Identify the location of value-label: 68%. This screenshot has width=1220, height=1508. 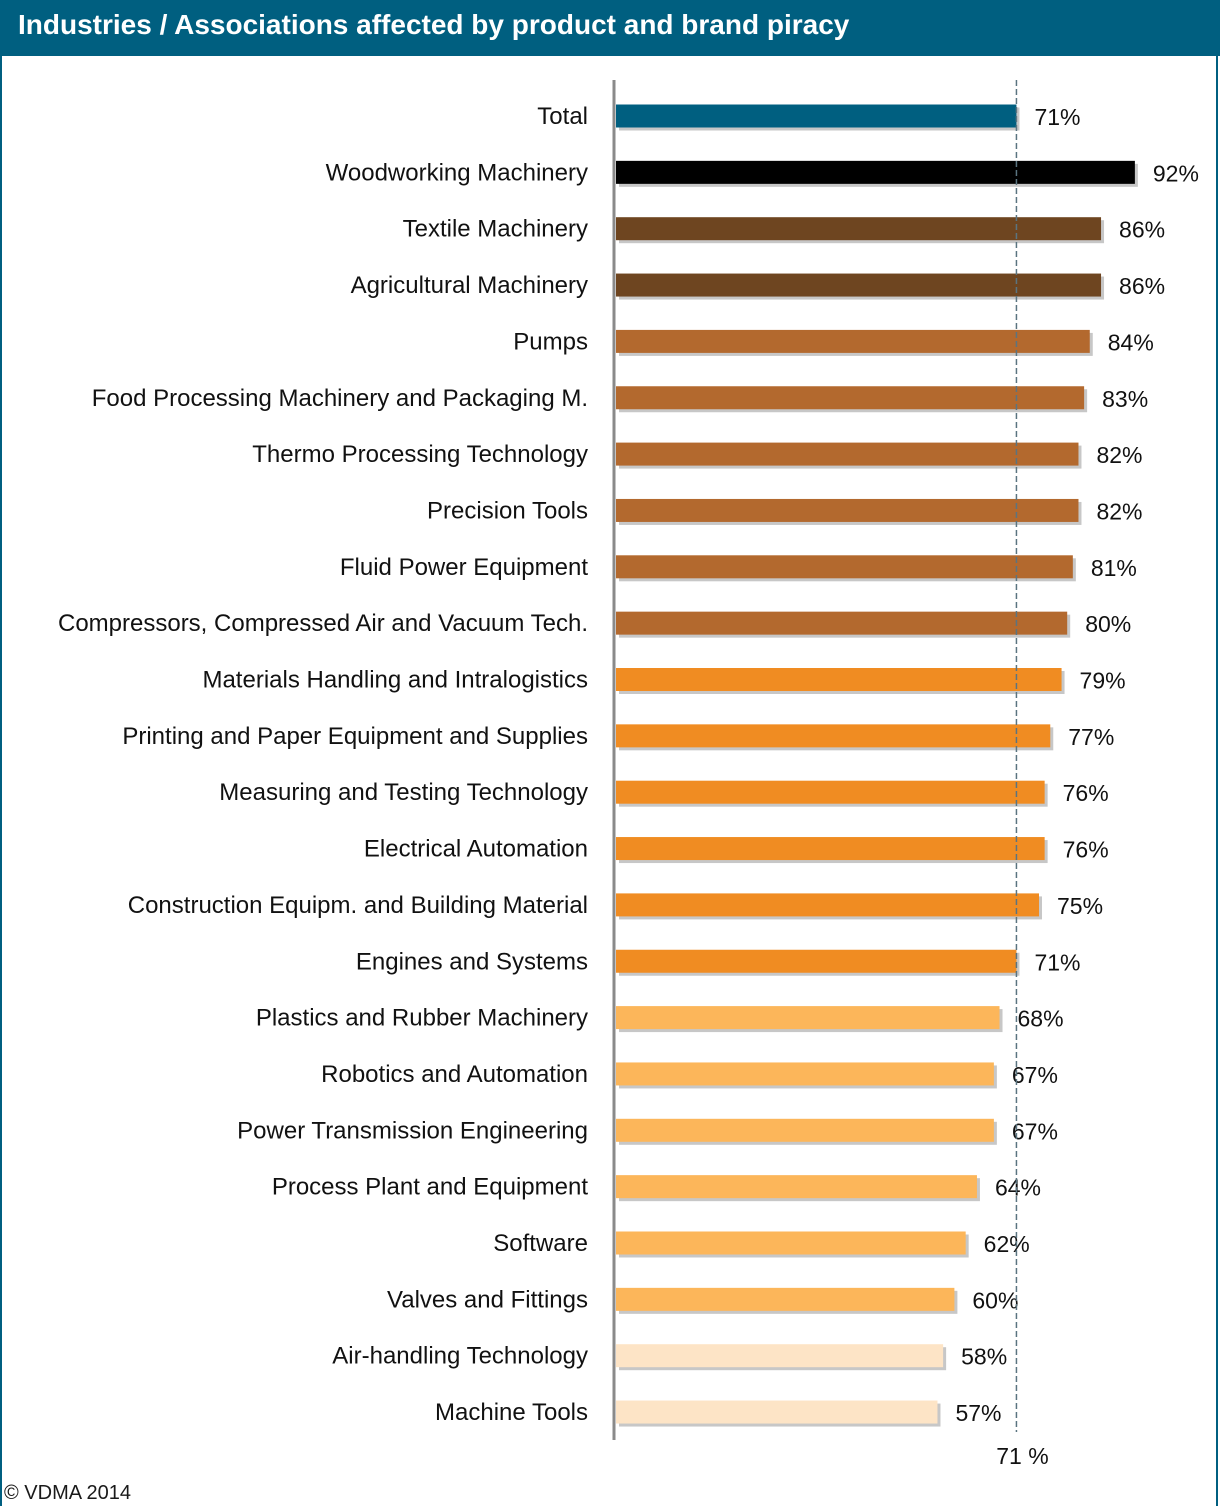
(1041, 1019).